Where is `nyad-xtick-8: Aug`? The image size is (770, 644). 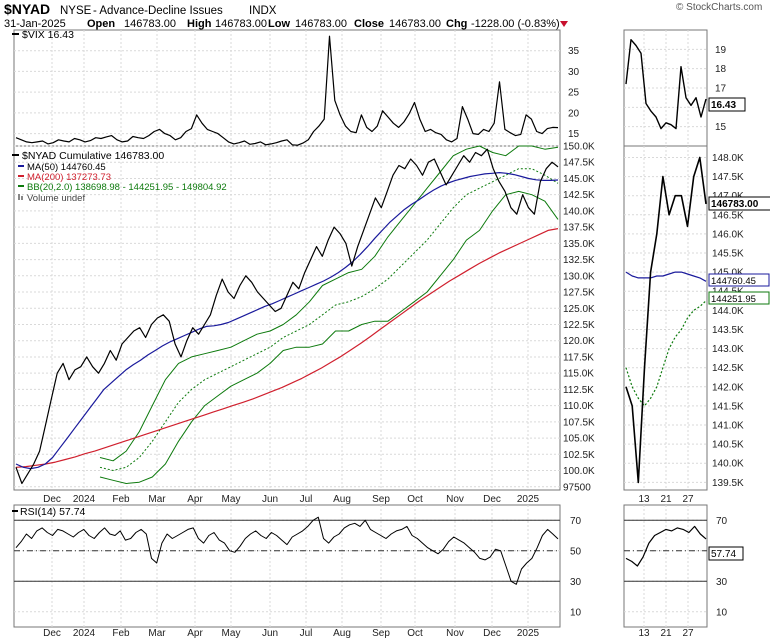
nyad-xtick-8: Aug is located at coordinates (342, 499).